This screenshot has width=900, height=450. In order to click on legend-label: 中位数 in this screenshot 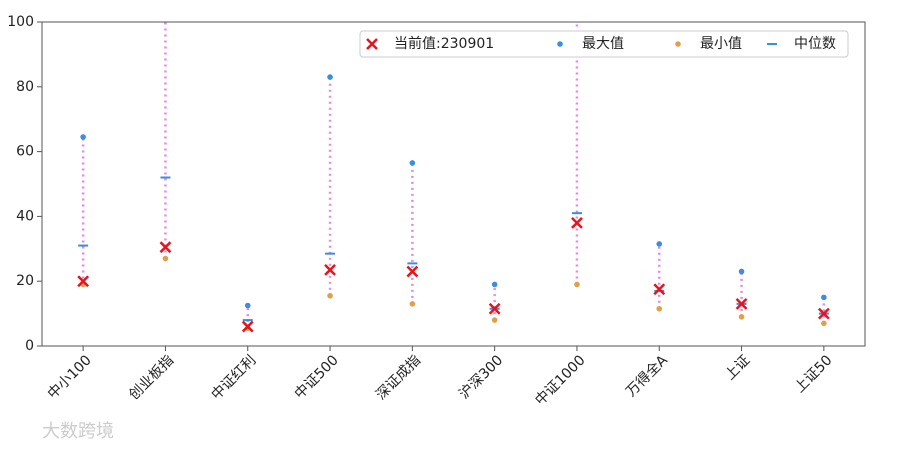, I will do `click(815, 44)`.